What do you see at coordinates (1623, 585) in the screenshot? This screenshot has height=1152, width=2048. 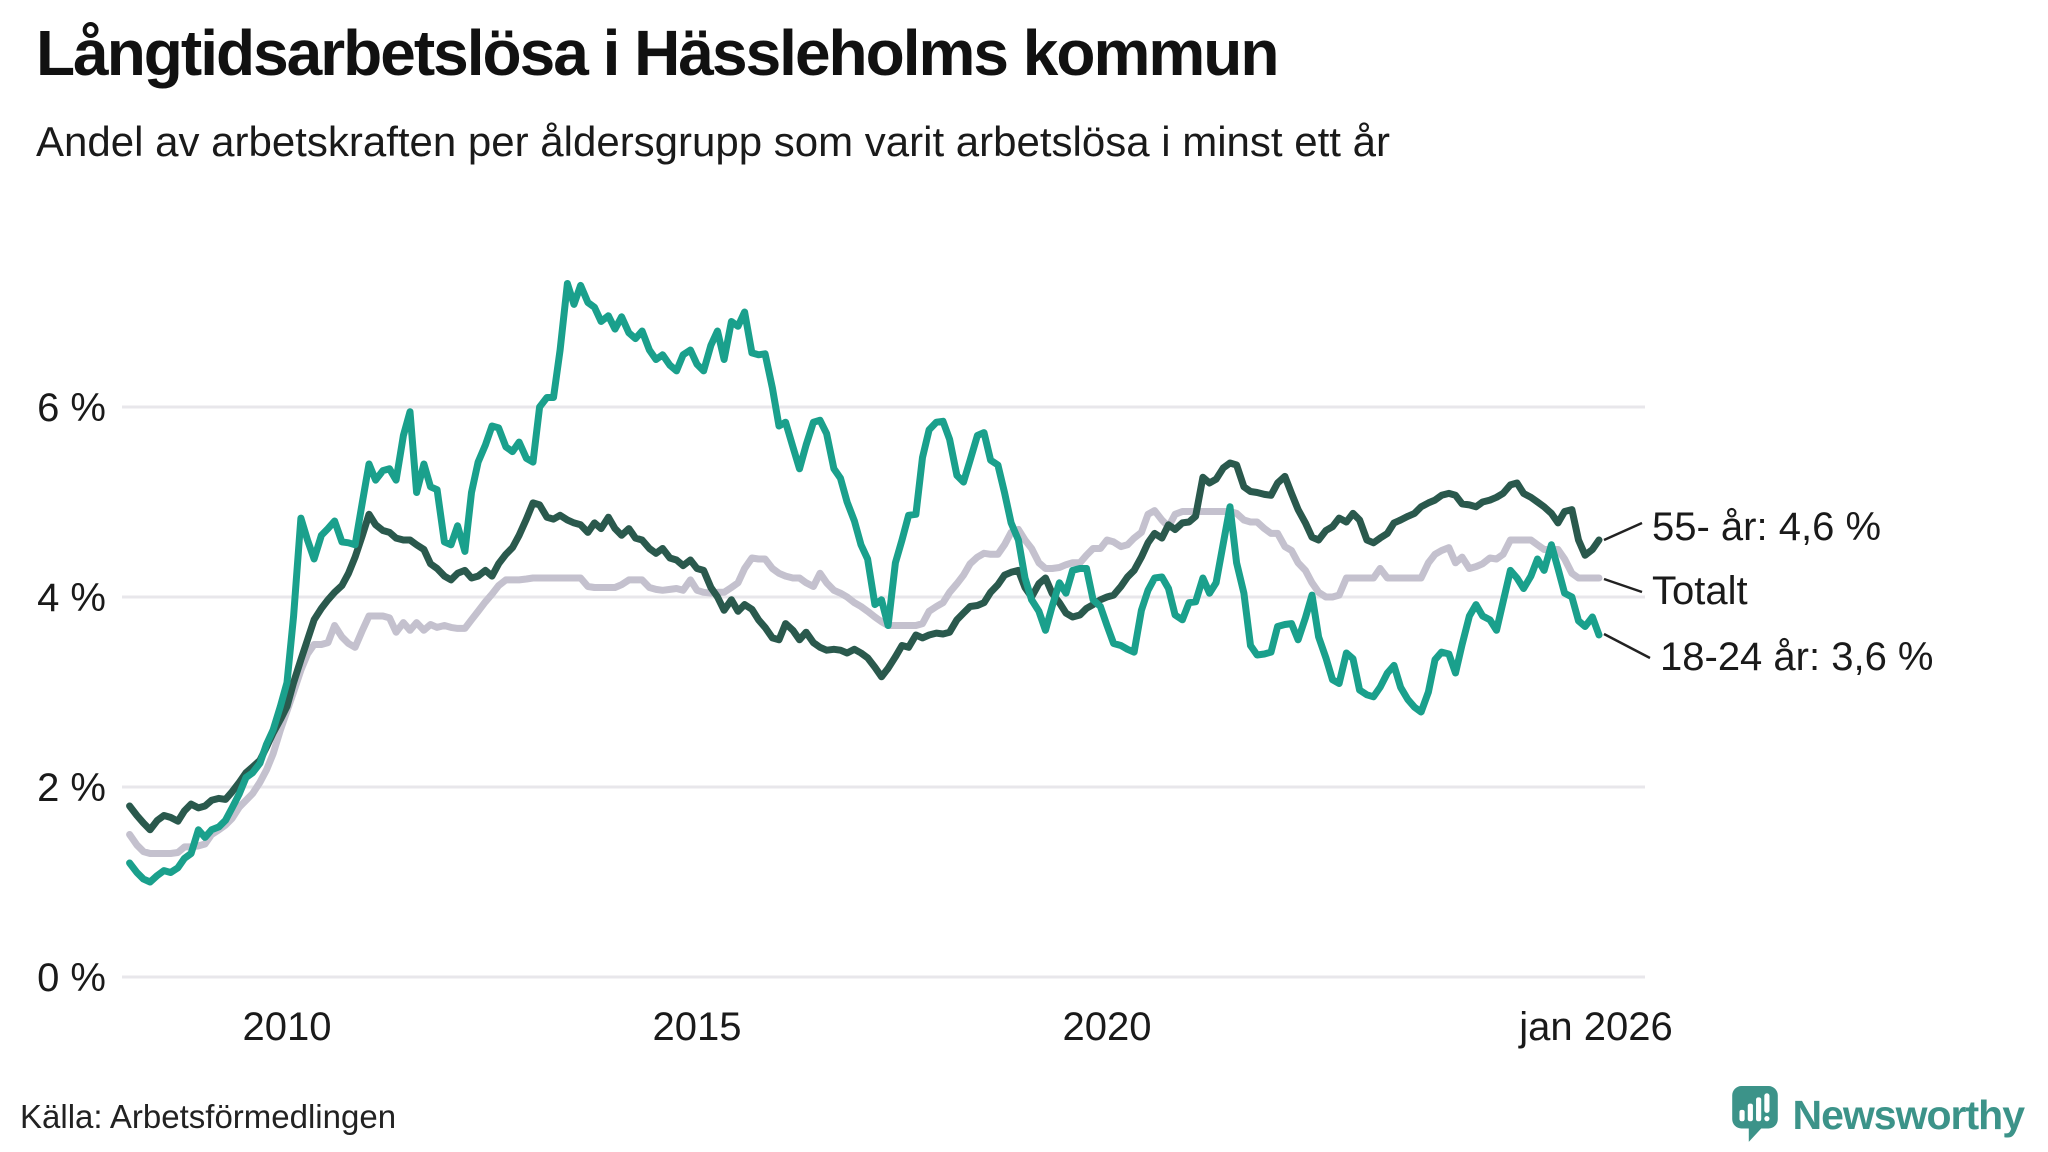 I see `connector-totalt-line` at bounding box center [1623, 585].